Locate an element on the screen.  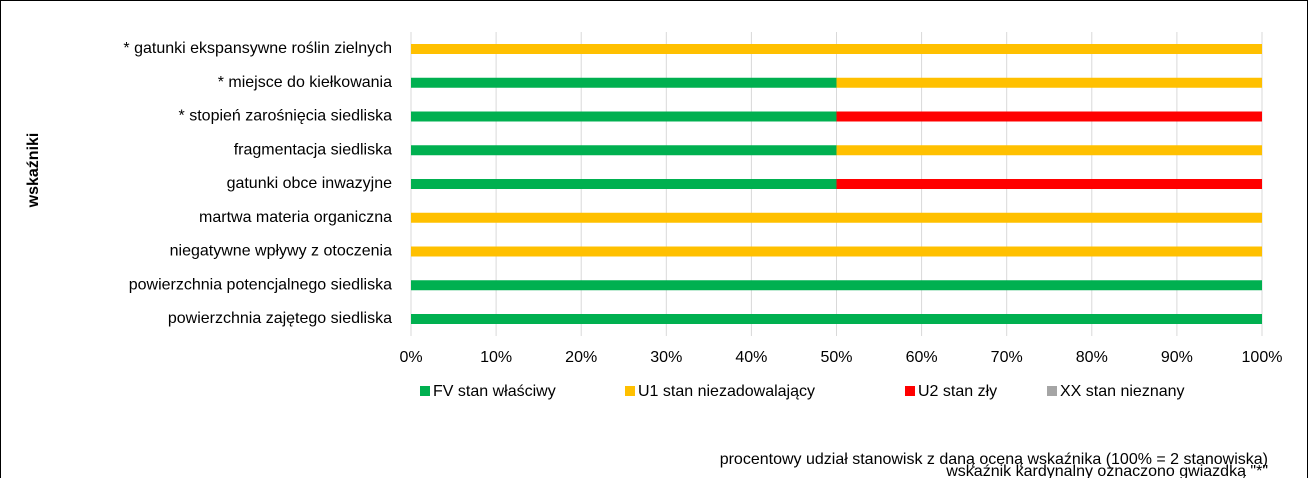
legend-label: U1 stan niezadowalający is located at coordinates (726, 391).